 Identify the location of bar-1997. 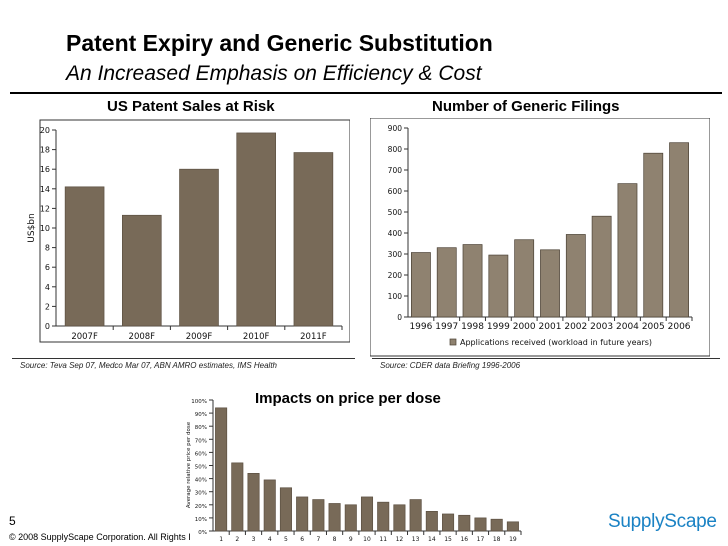
(446, 282).